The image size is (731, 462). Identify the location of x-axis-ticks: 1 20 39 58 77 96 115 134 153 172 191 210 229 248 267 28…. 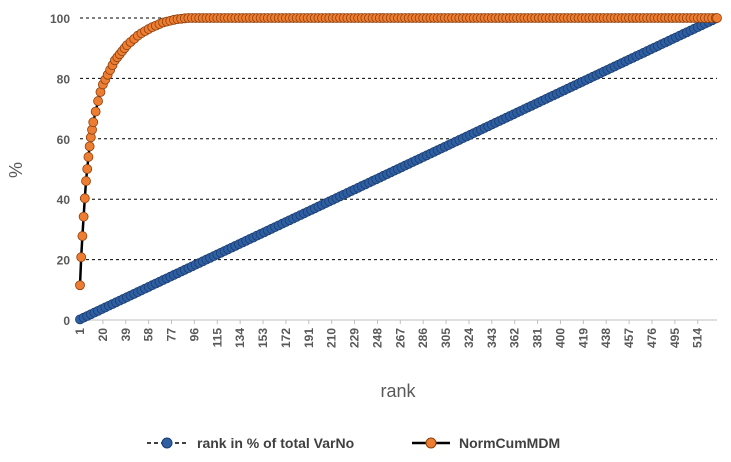
(389, 334).